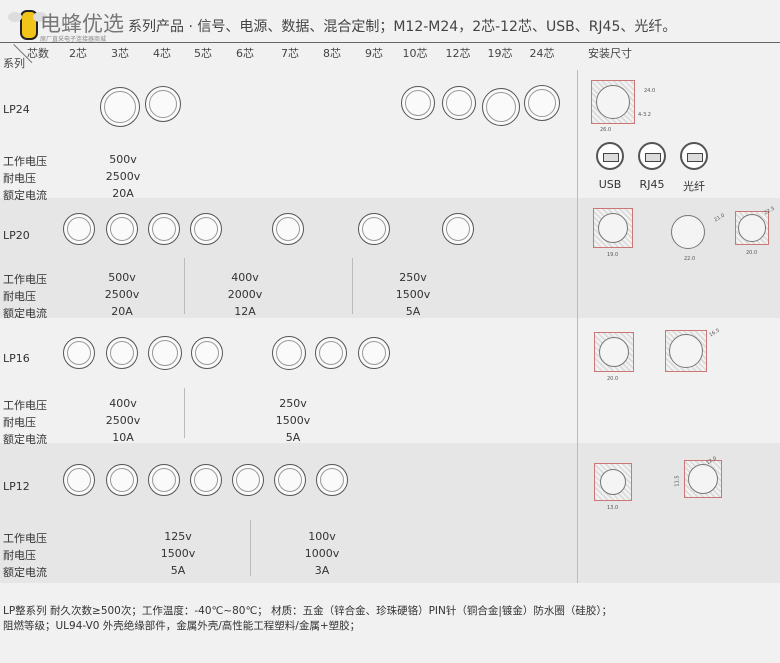 The width and height of the screenshot is (780, 663). Describe the element at coordinates (38, 53) in the screenshot. I see `corner-cores: 芯数` at that location.